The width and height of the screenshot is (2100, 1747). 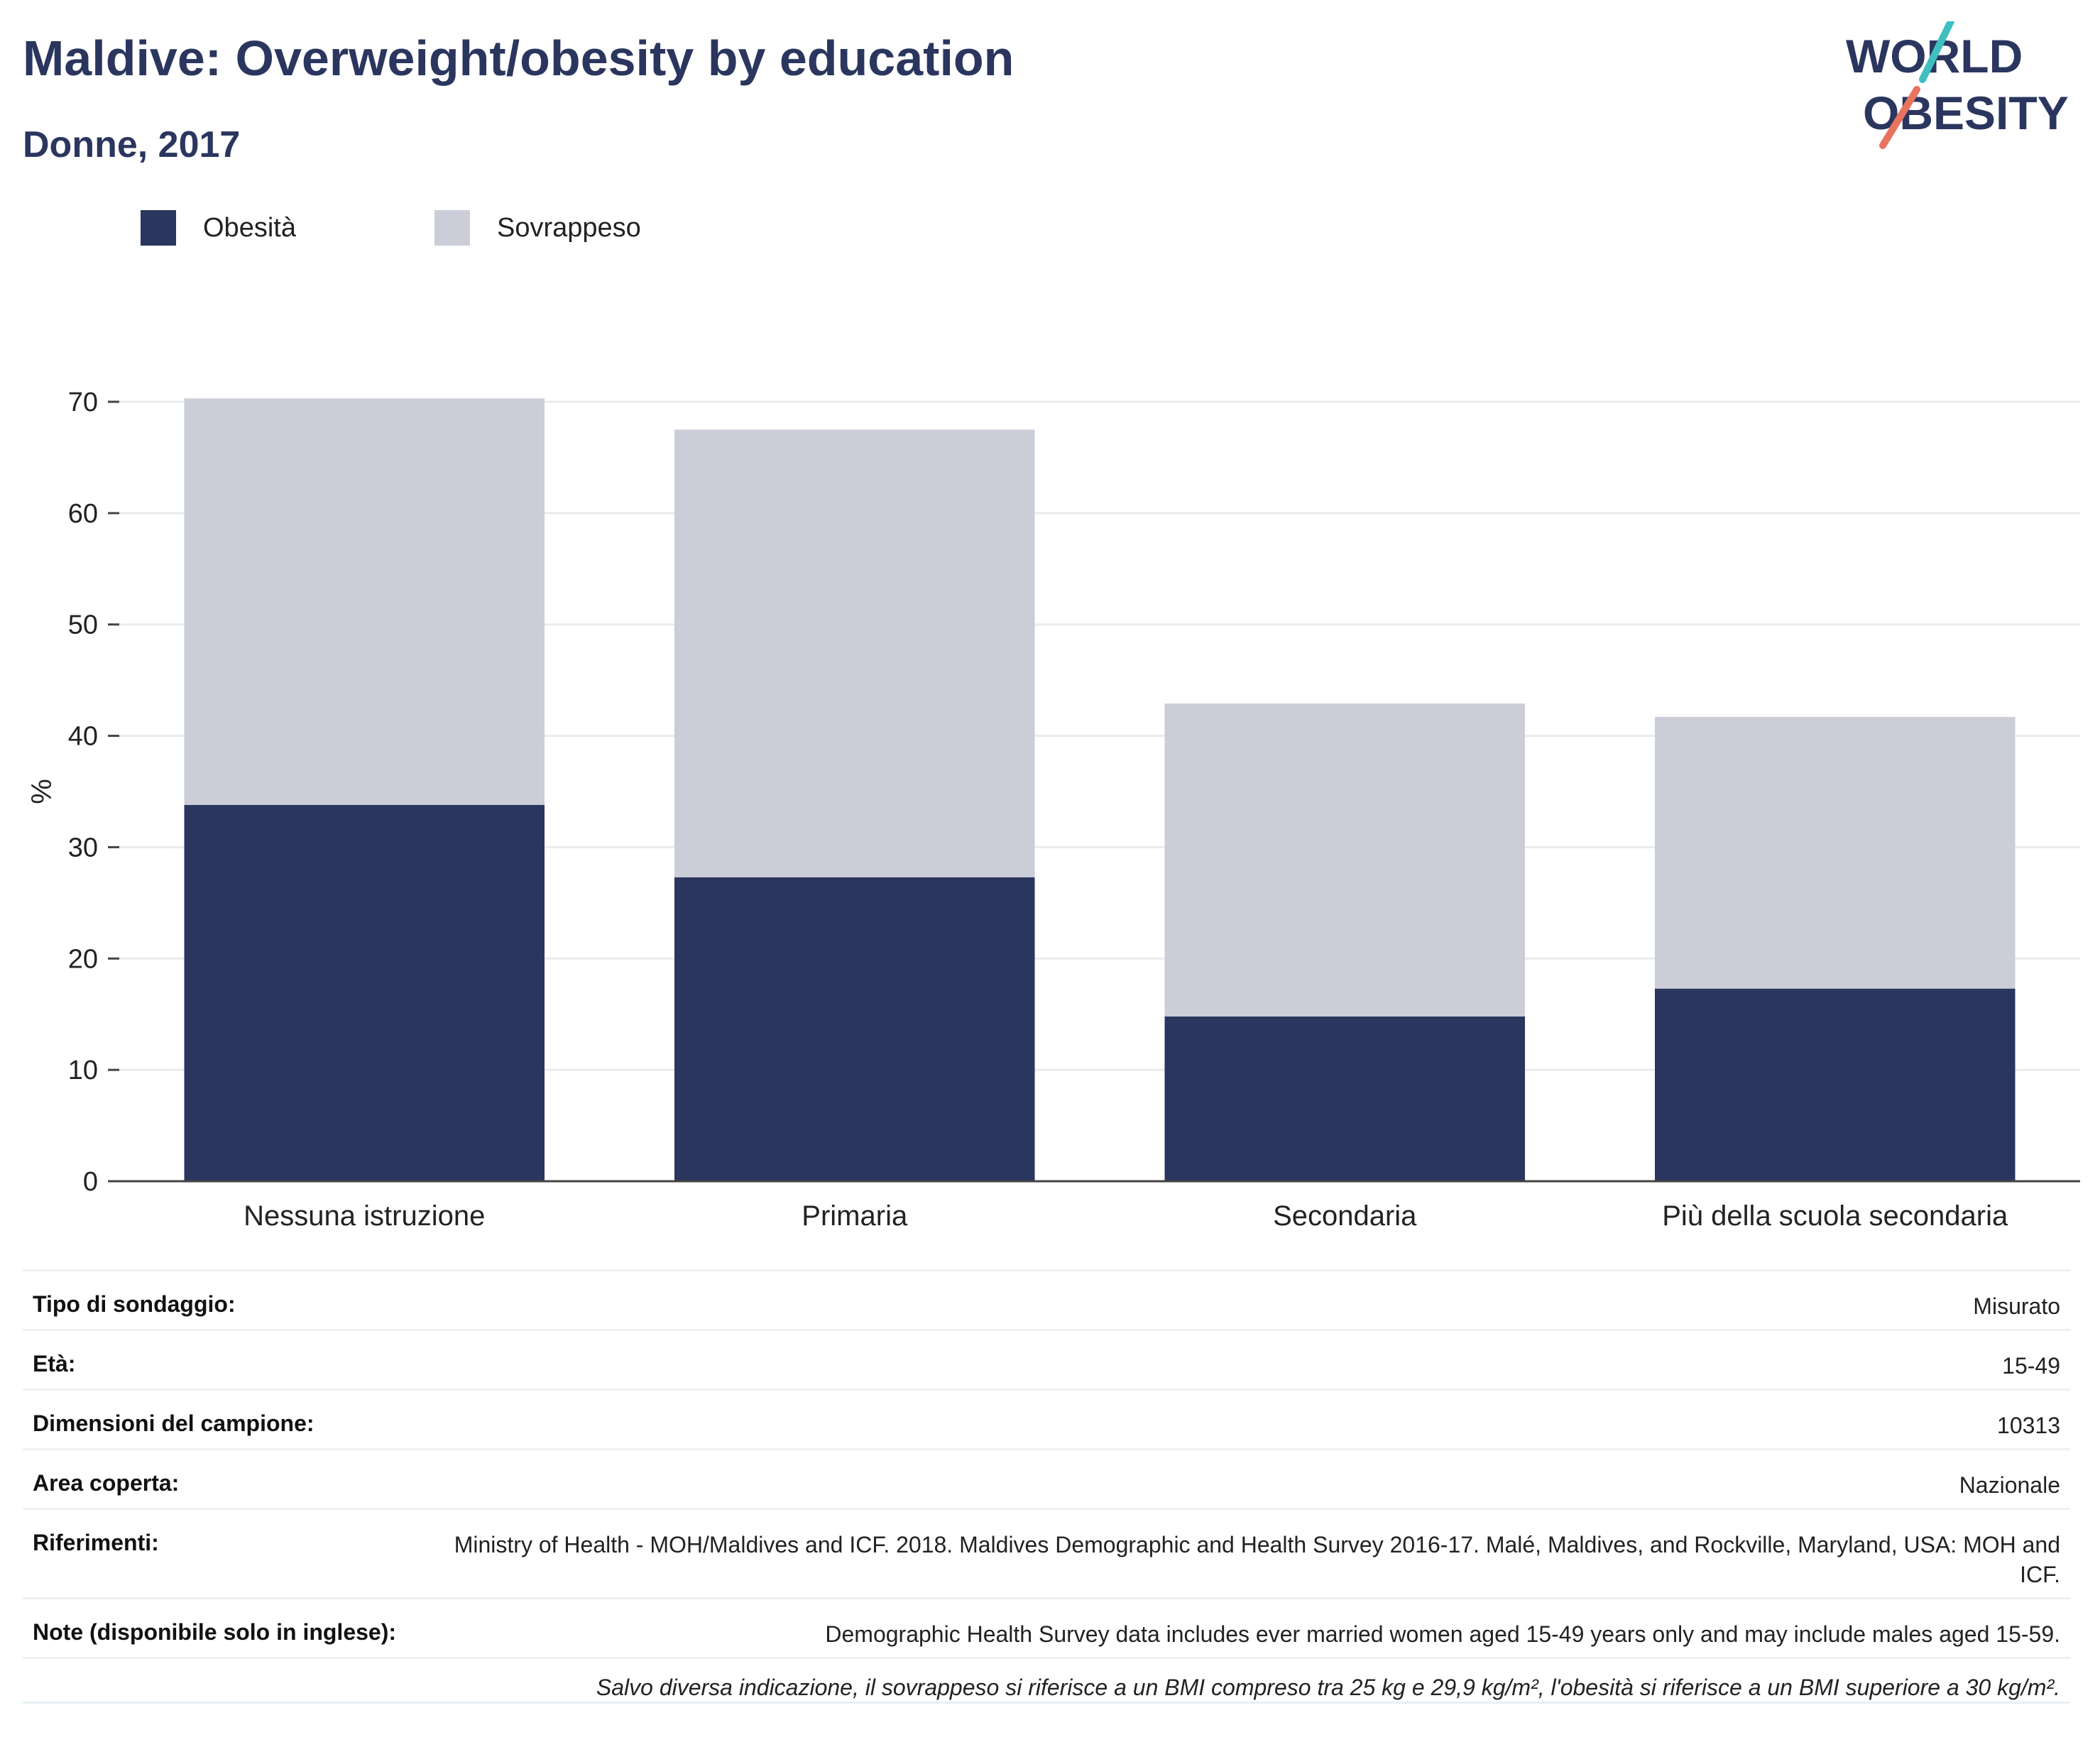 I want to click on legend-swatch-overweight, so click(x=452, y=228).